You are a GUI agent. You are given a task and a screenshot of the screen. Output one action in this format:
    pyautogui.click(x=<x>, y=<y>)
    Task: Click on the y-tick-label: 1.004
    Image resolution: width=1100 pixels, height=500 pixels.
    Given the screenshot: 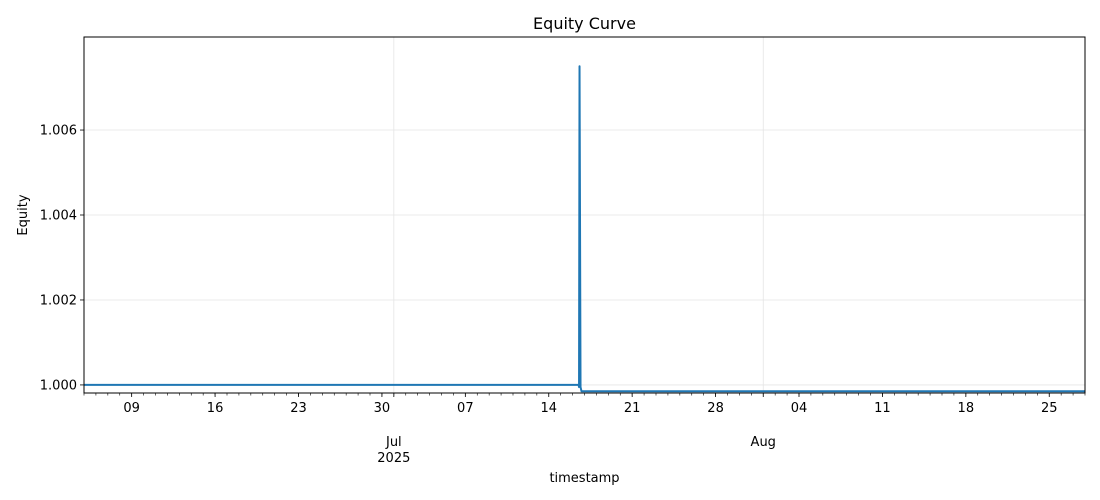 What is the action you would take?
    pyautogui.click(x=58, y=216)
    